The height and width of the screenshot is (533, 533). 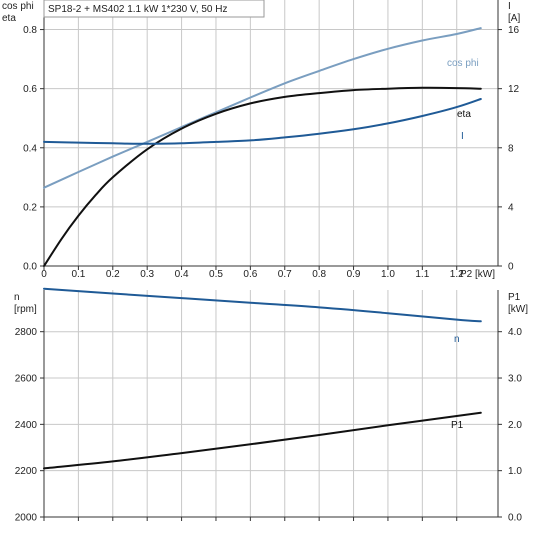 I want to click on left-y-tick-label: 2600, so click(x=26, y=379).